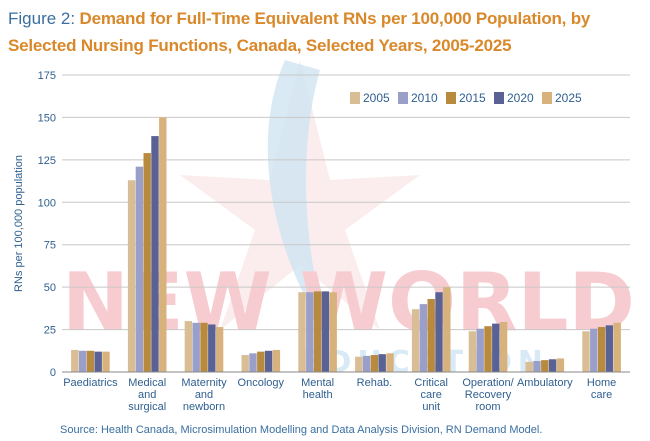 The height and width of the screenshot is (441, 650). Describe the element at coordinates (424, 98) in the screenshot. I see `legend-label-2010: 2010` at that location.